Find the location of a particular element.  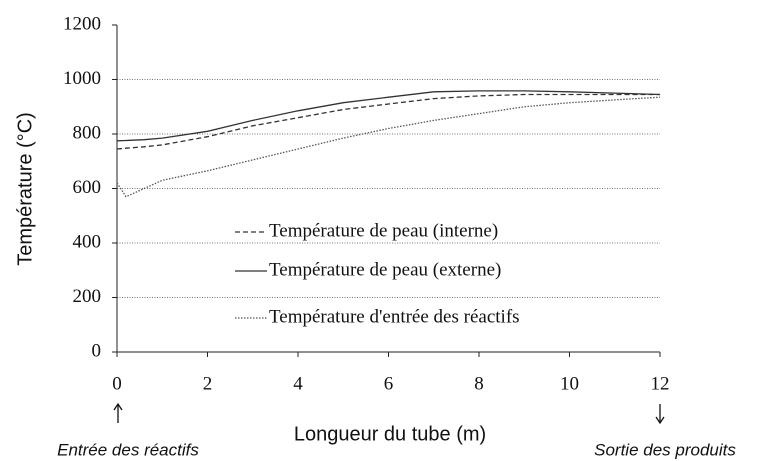

y-tick-label: 1200 is located at coordinates (82, 23).